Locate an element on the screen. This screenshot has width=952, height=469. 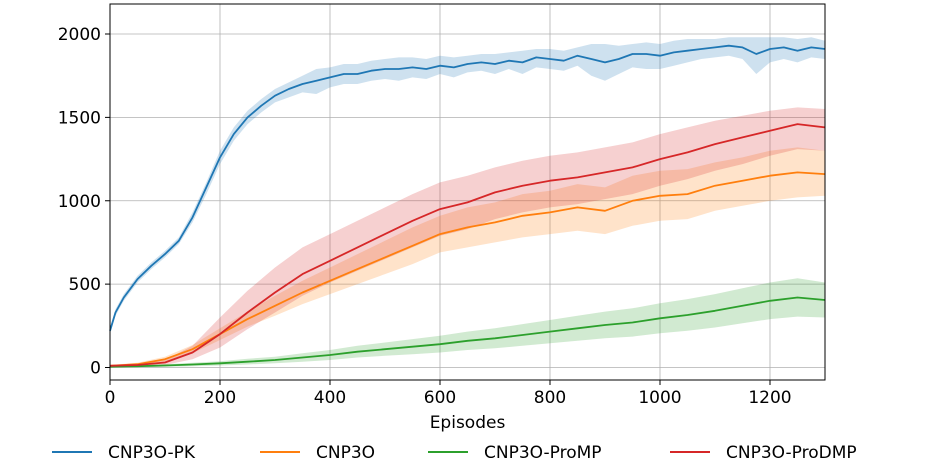
legend-label: CNP3O-PK is located at coordinates (152, 453).